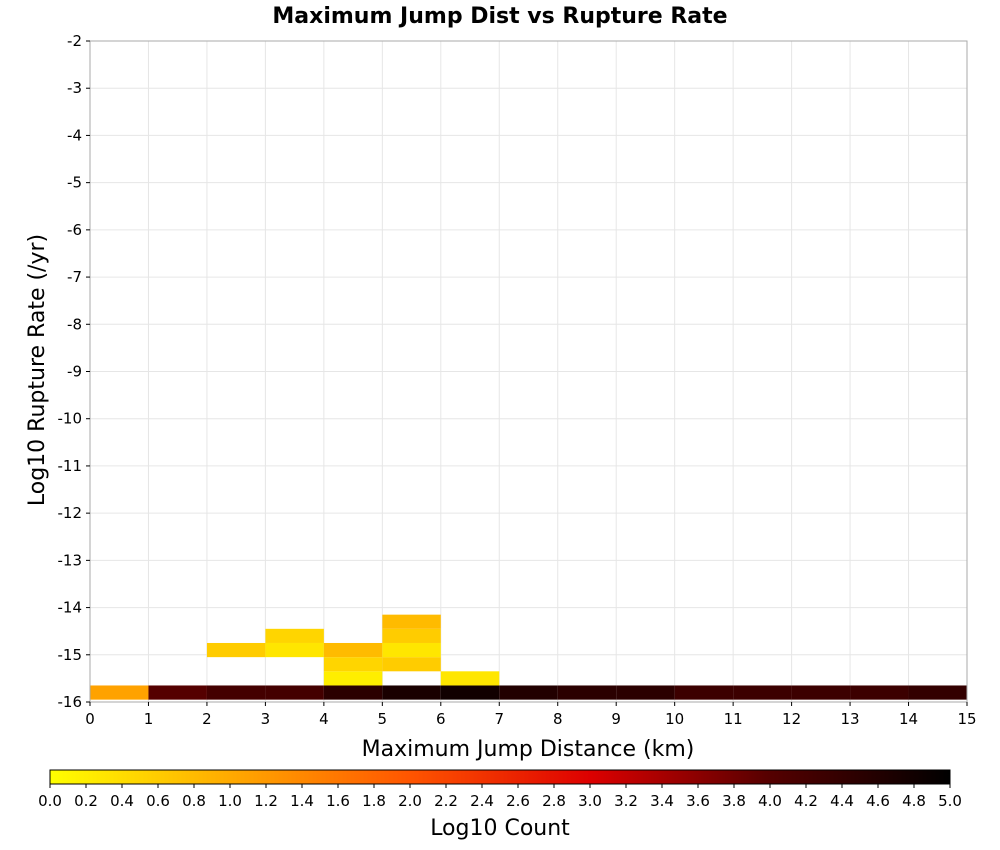 The image size is (1000, 850). What do you see at coordinates (74, 324) in the screenshot?
I see `y-tick-label: -8` at bounding box center [74, 324].